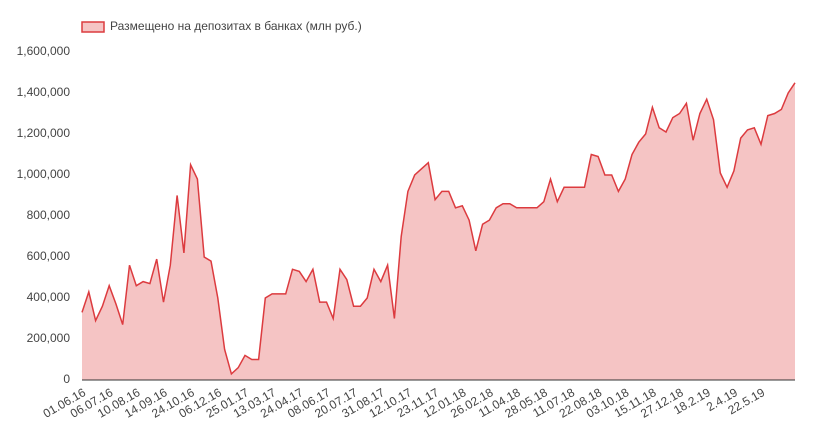 The height and width of the screenshot is (437, 813). I want to click on legend-swatch, so click(93, 27).